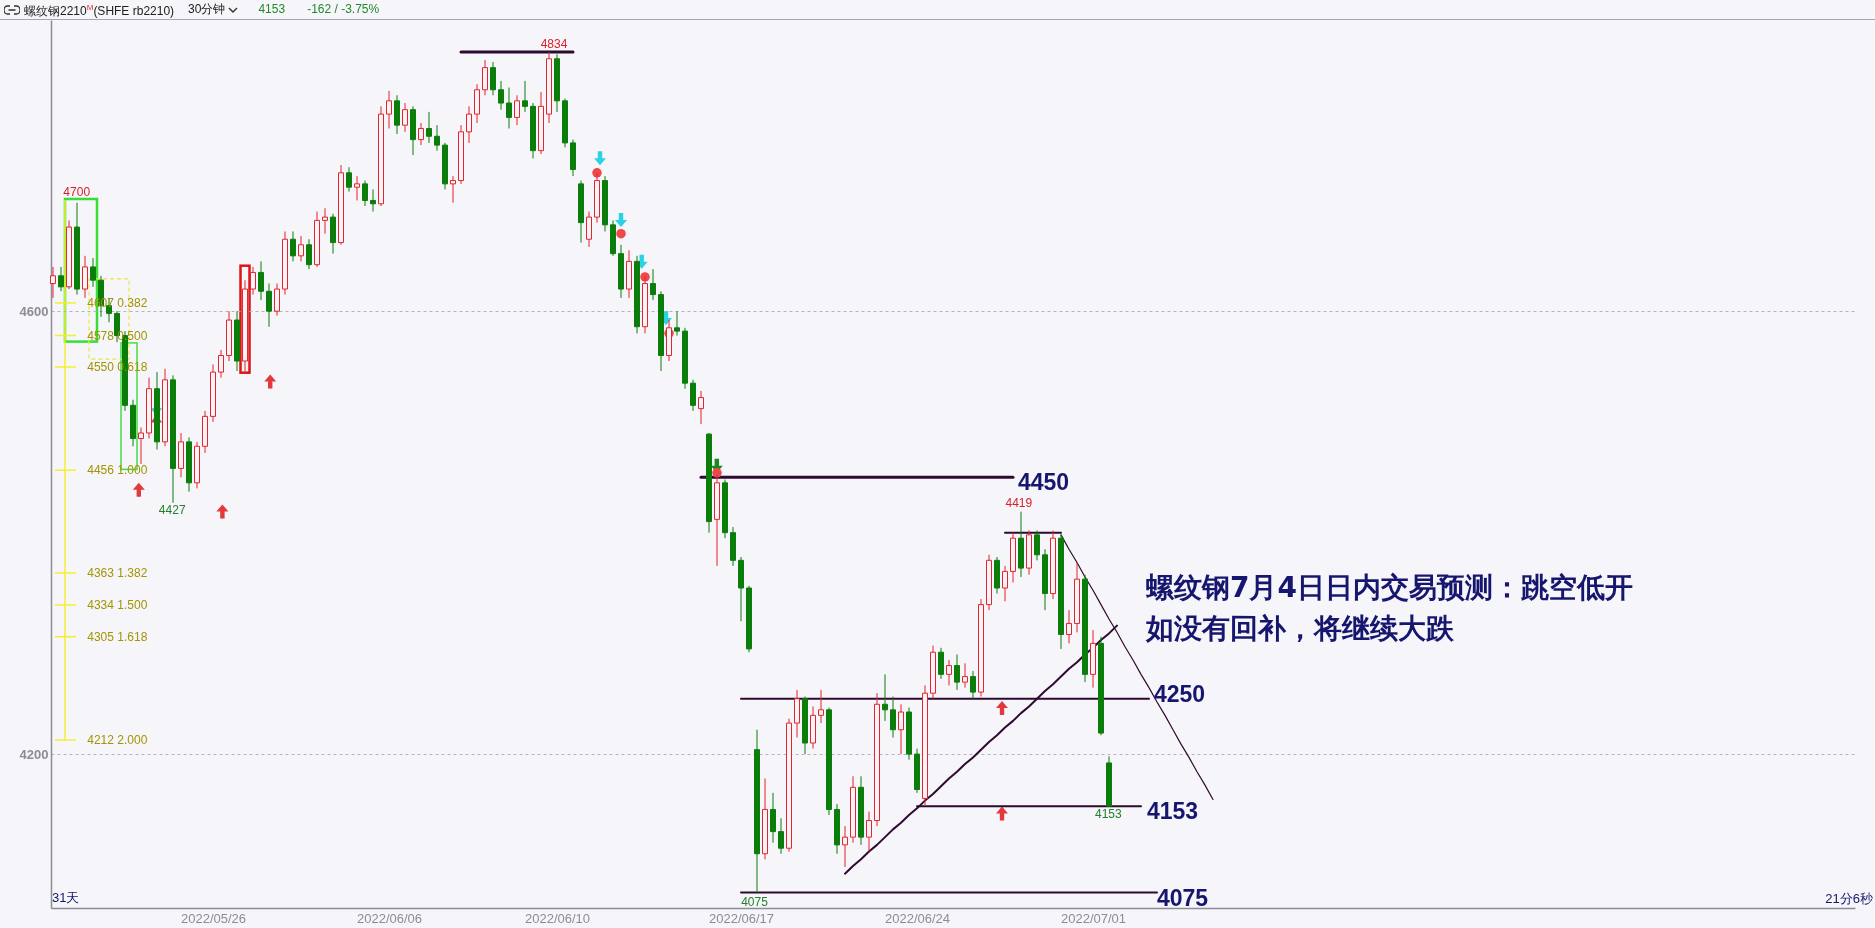 The width and height of the screenshot is (1875, 928). I want to click on text: 4153, so click(272, 9).